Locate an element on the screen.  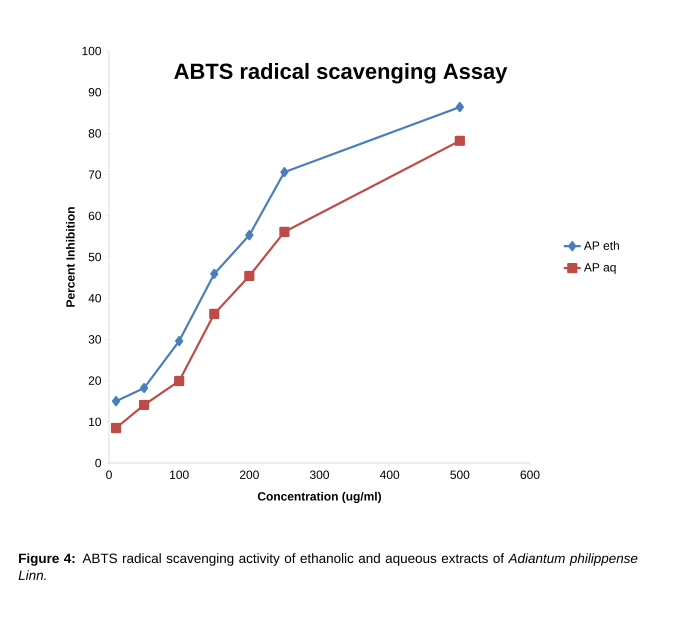
y-tick-label: 30 is located at coordinates (95, 339).